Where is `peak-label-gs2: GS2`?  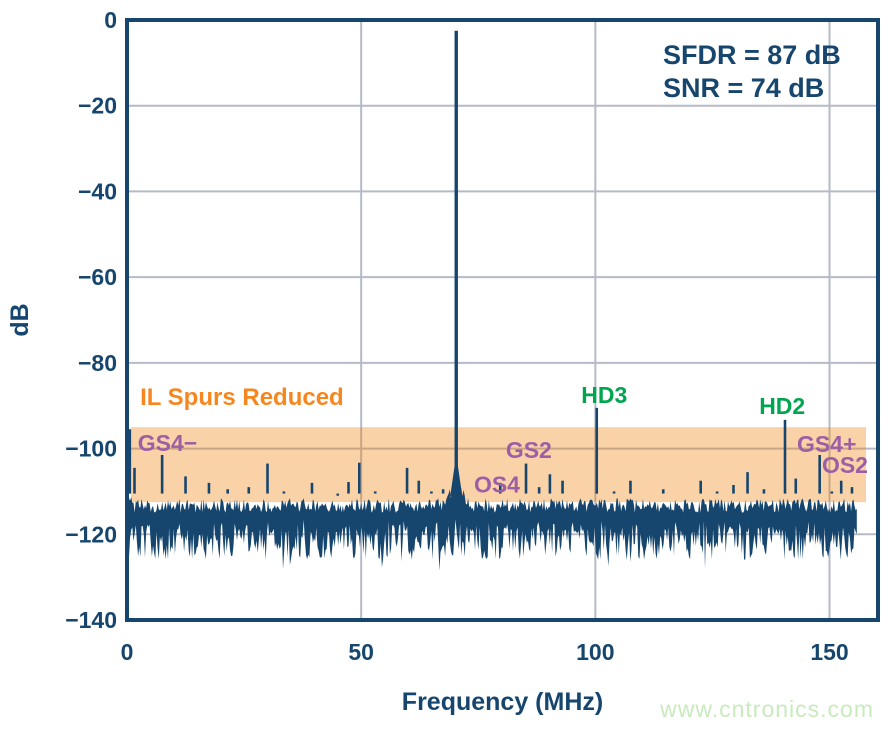
peak-label-gs2: GS2 is located at coordinates (529, 450).